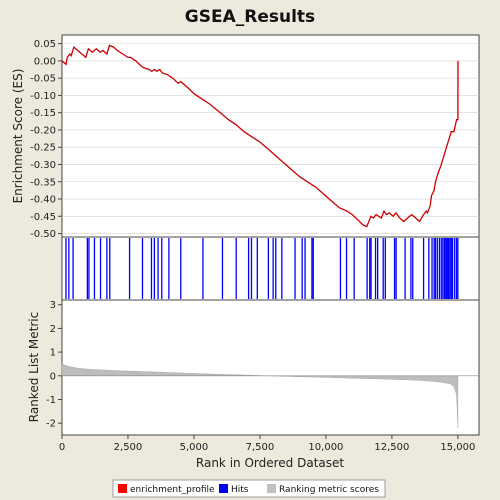 The width and height of the screenshot is (500, 500). I want to click on legend-swatch-enrichment, so click(122, 488).